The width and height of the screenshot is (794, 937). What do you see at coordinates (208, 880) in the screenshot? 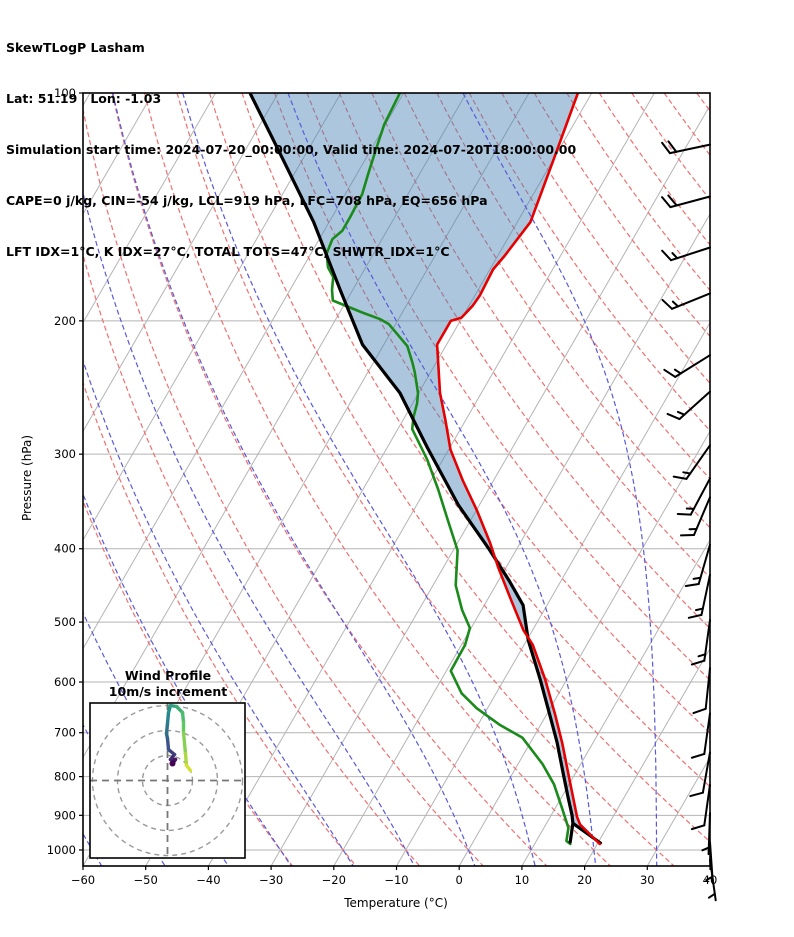
I see `x-tick-label: −40` at bounding box center [208, 880].